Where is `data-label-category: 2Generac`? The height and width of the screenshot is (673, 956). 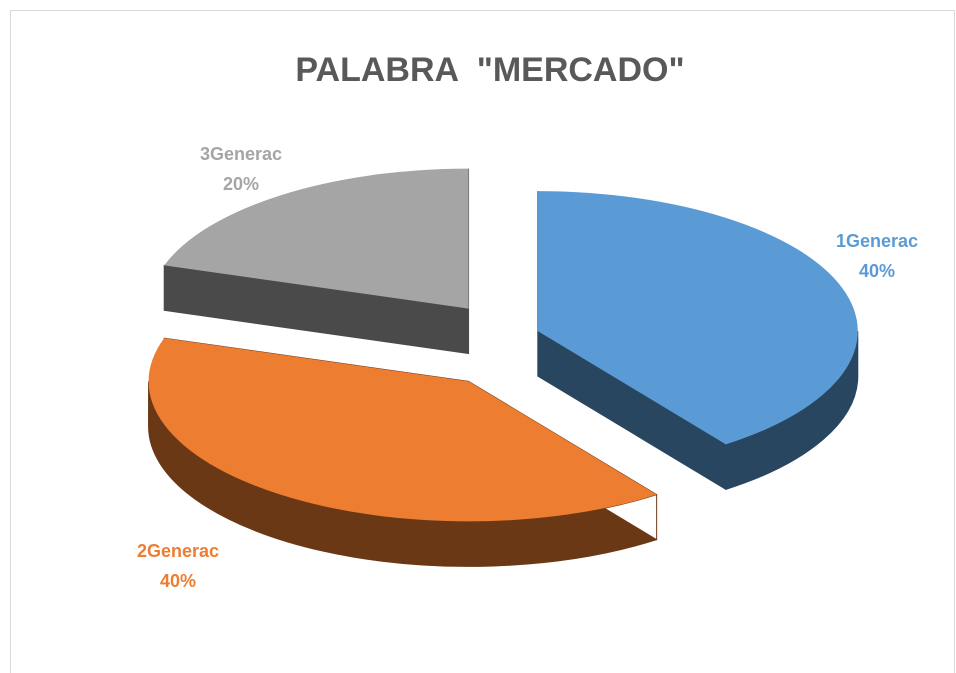
data-label-category: 2Generac is located at coordinates (178, 551).